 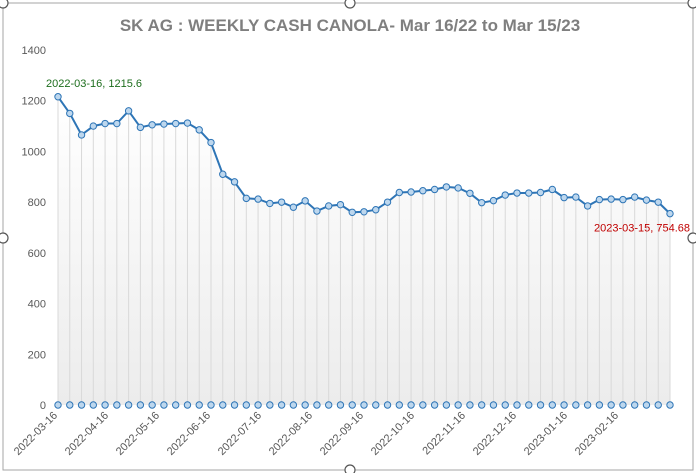 I want to click on resize-handle-top-mid, so click(x=350, y=4).